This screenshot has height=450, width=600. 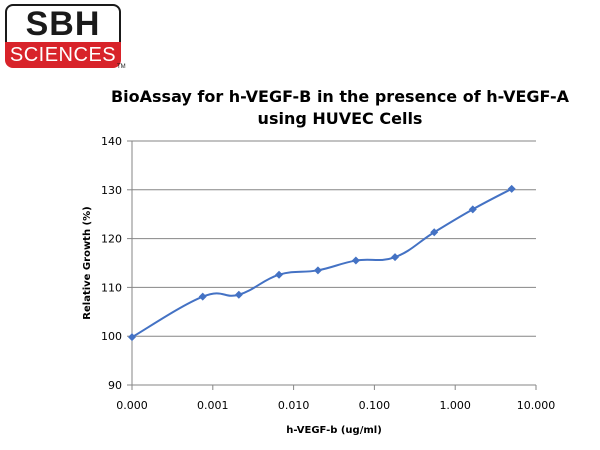 I want to click on x-tick-labels: 0.000 0.001 0.010 0.100 1.000 10.000, so click(x=335, y=405).